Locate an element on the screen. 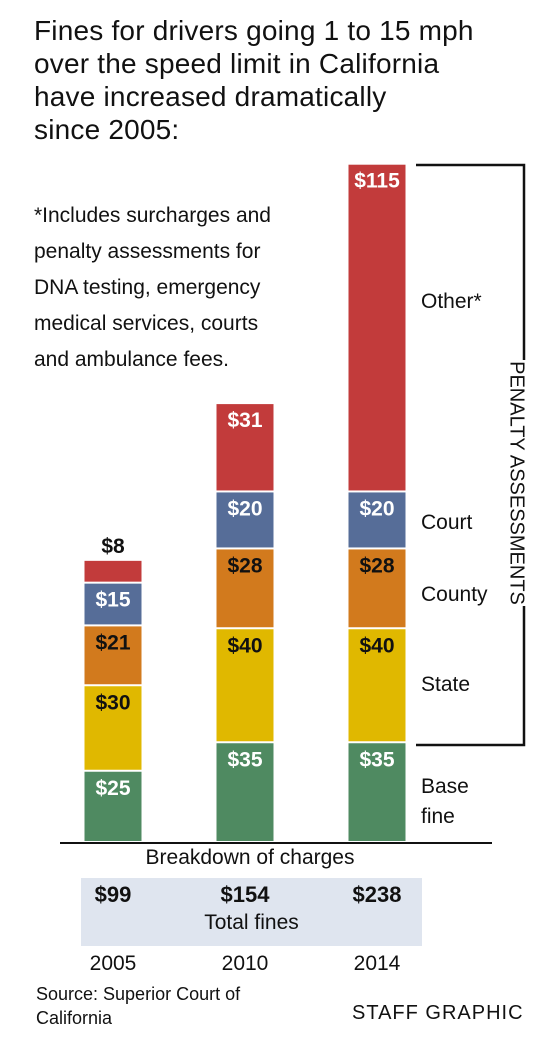 The image size is (560, 1039). footnote-line-3: DNA testing, emergency is located at coordinates (147, 287).